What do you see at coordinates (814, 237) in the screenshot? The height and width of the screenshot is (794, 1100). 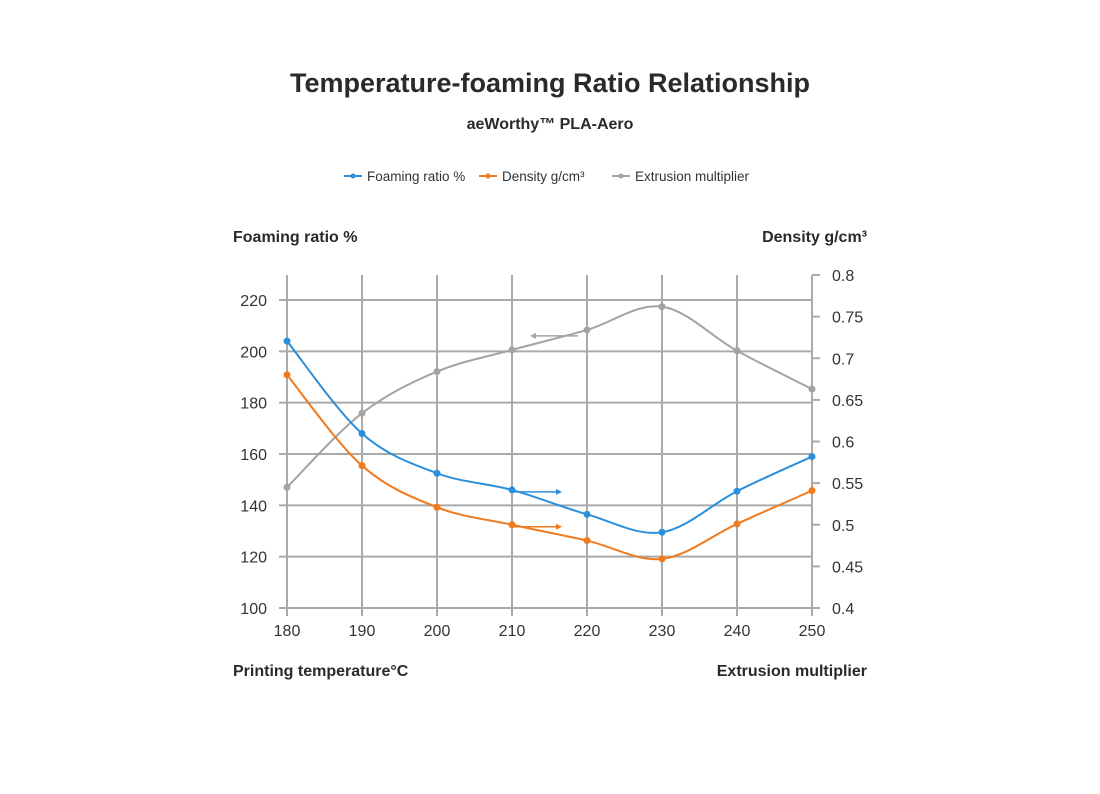 I see `right-axis-title: Density g/cm³` at bounding box center [814, 237].